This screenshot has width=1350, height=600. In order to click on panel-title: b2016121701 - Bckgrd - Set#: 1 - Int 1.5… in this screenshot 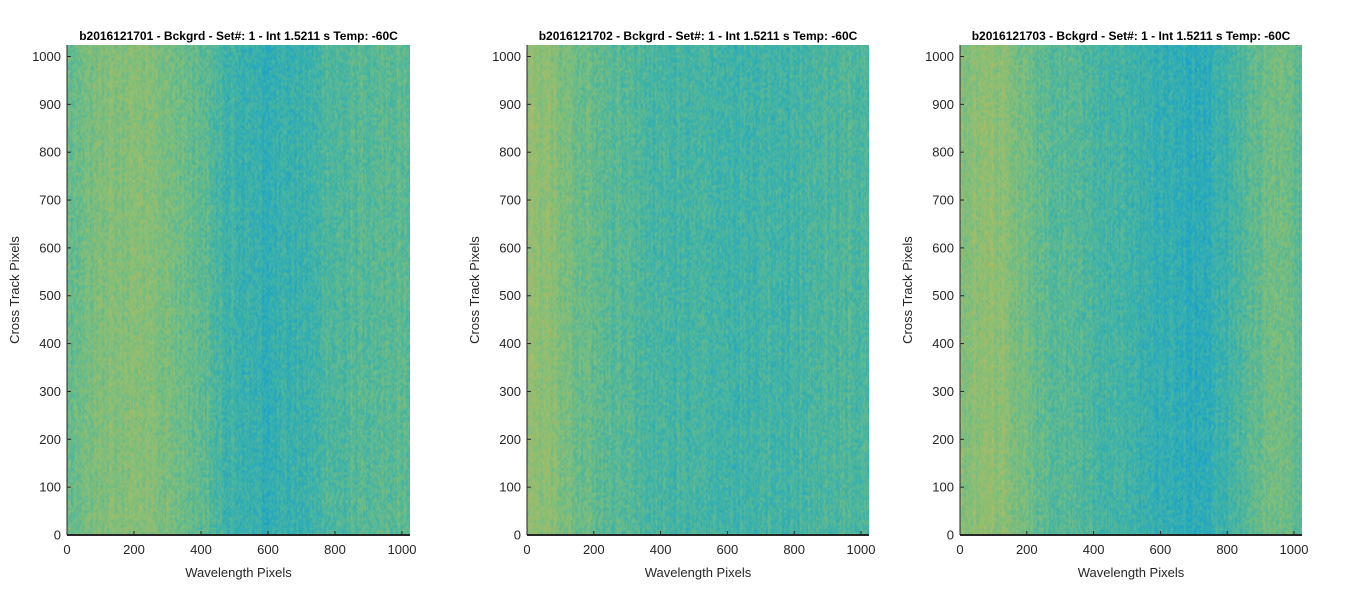, I will do `click(238, 36)`.